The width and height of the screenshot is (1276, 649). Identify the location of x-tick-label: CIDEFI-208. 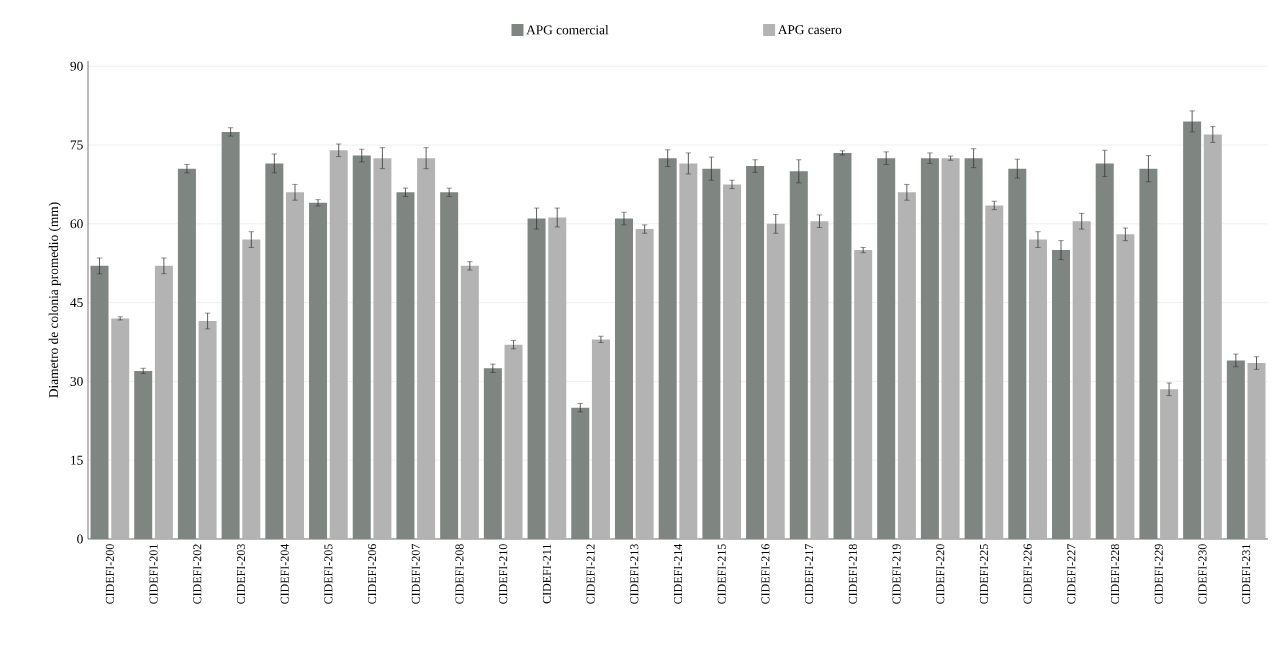
(459, 574).